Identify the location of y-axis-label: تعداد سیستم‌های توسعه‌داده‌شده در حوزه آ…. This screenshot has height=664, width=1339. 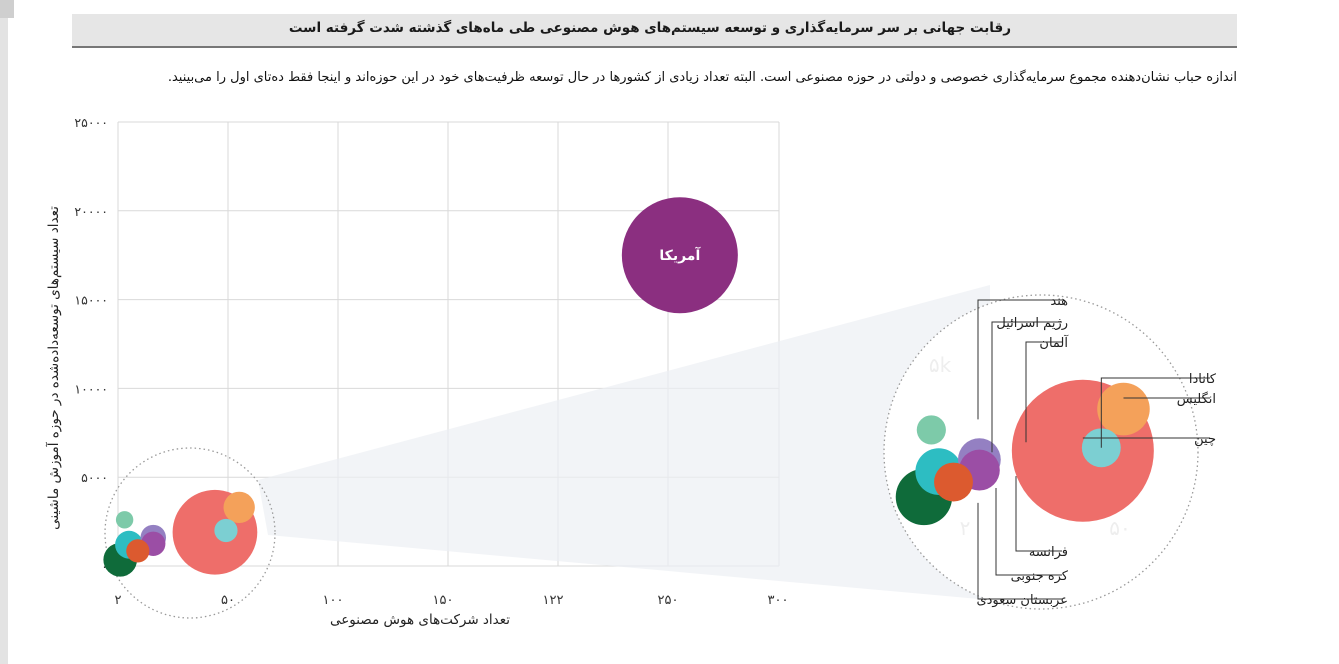
(53, 368).